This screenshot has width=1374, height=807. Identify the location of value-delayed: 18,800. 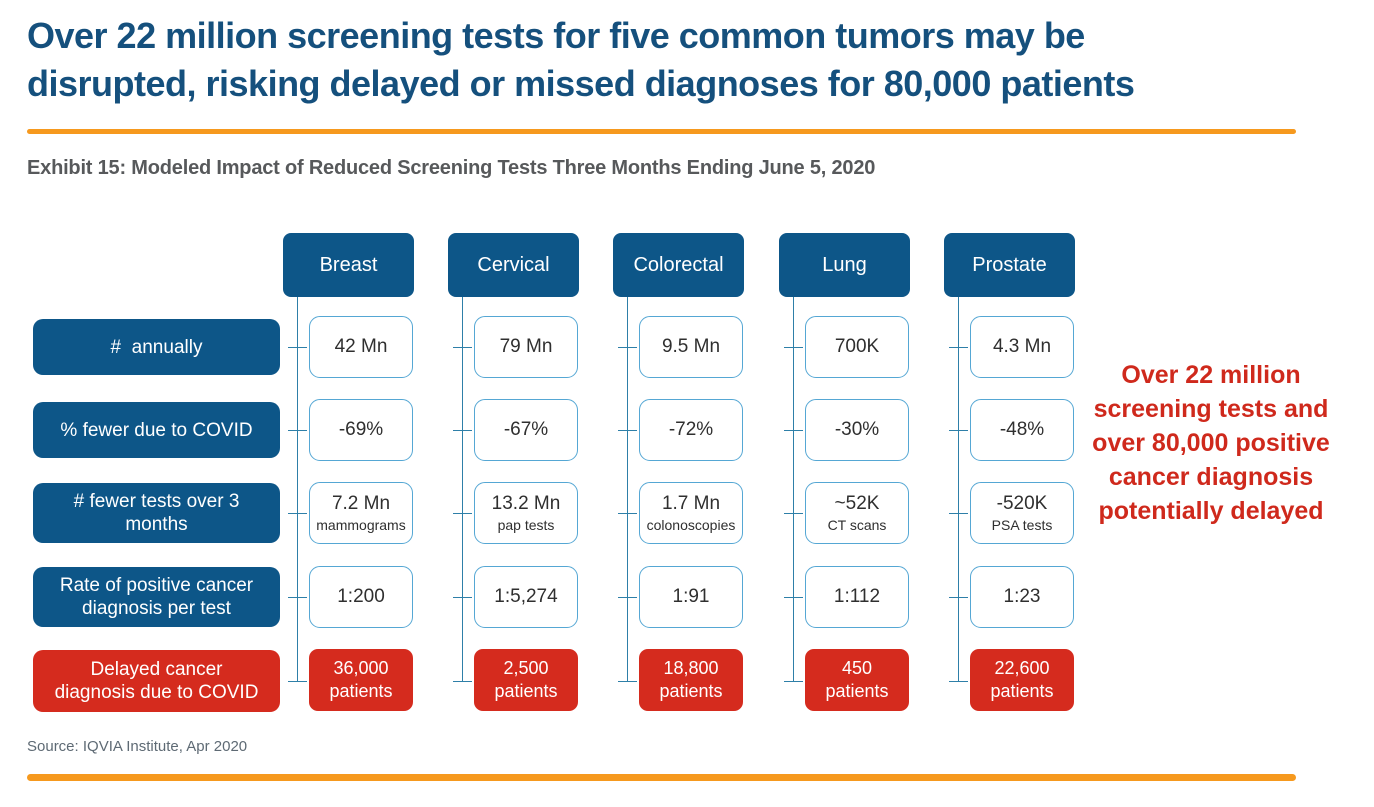
(691, 668).